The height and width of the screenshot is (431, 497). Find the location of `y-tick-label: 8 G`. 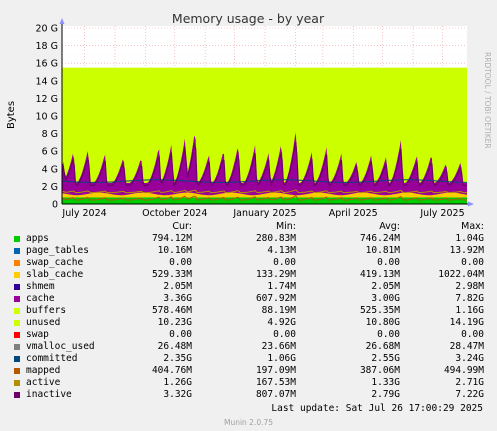

y-tick-label: 8 G is located at coordinates (50, 134).